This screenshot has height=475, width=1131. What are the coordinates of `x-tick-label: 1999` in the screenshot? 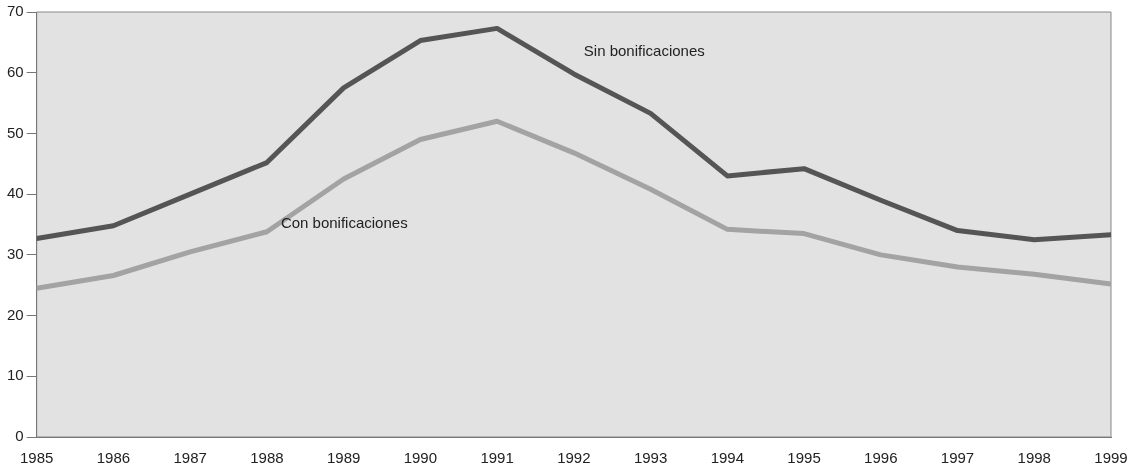 It's located at (1111, 458).